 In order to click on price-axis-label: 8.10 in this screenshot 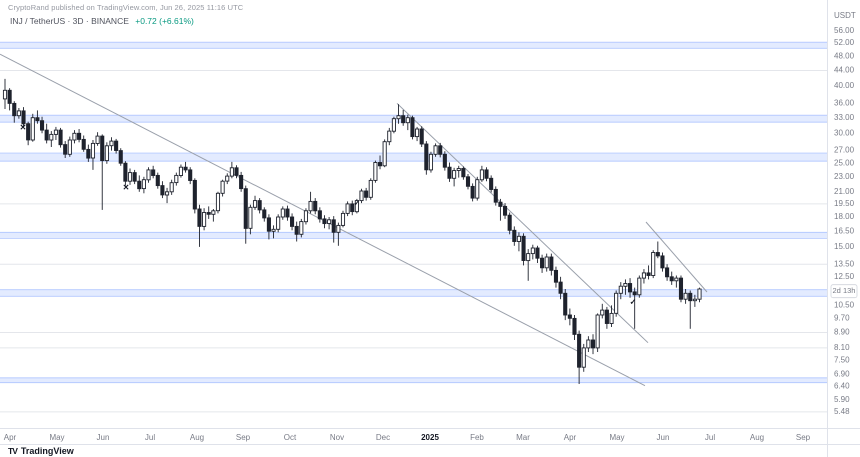, I will do `click(842, 347)`.